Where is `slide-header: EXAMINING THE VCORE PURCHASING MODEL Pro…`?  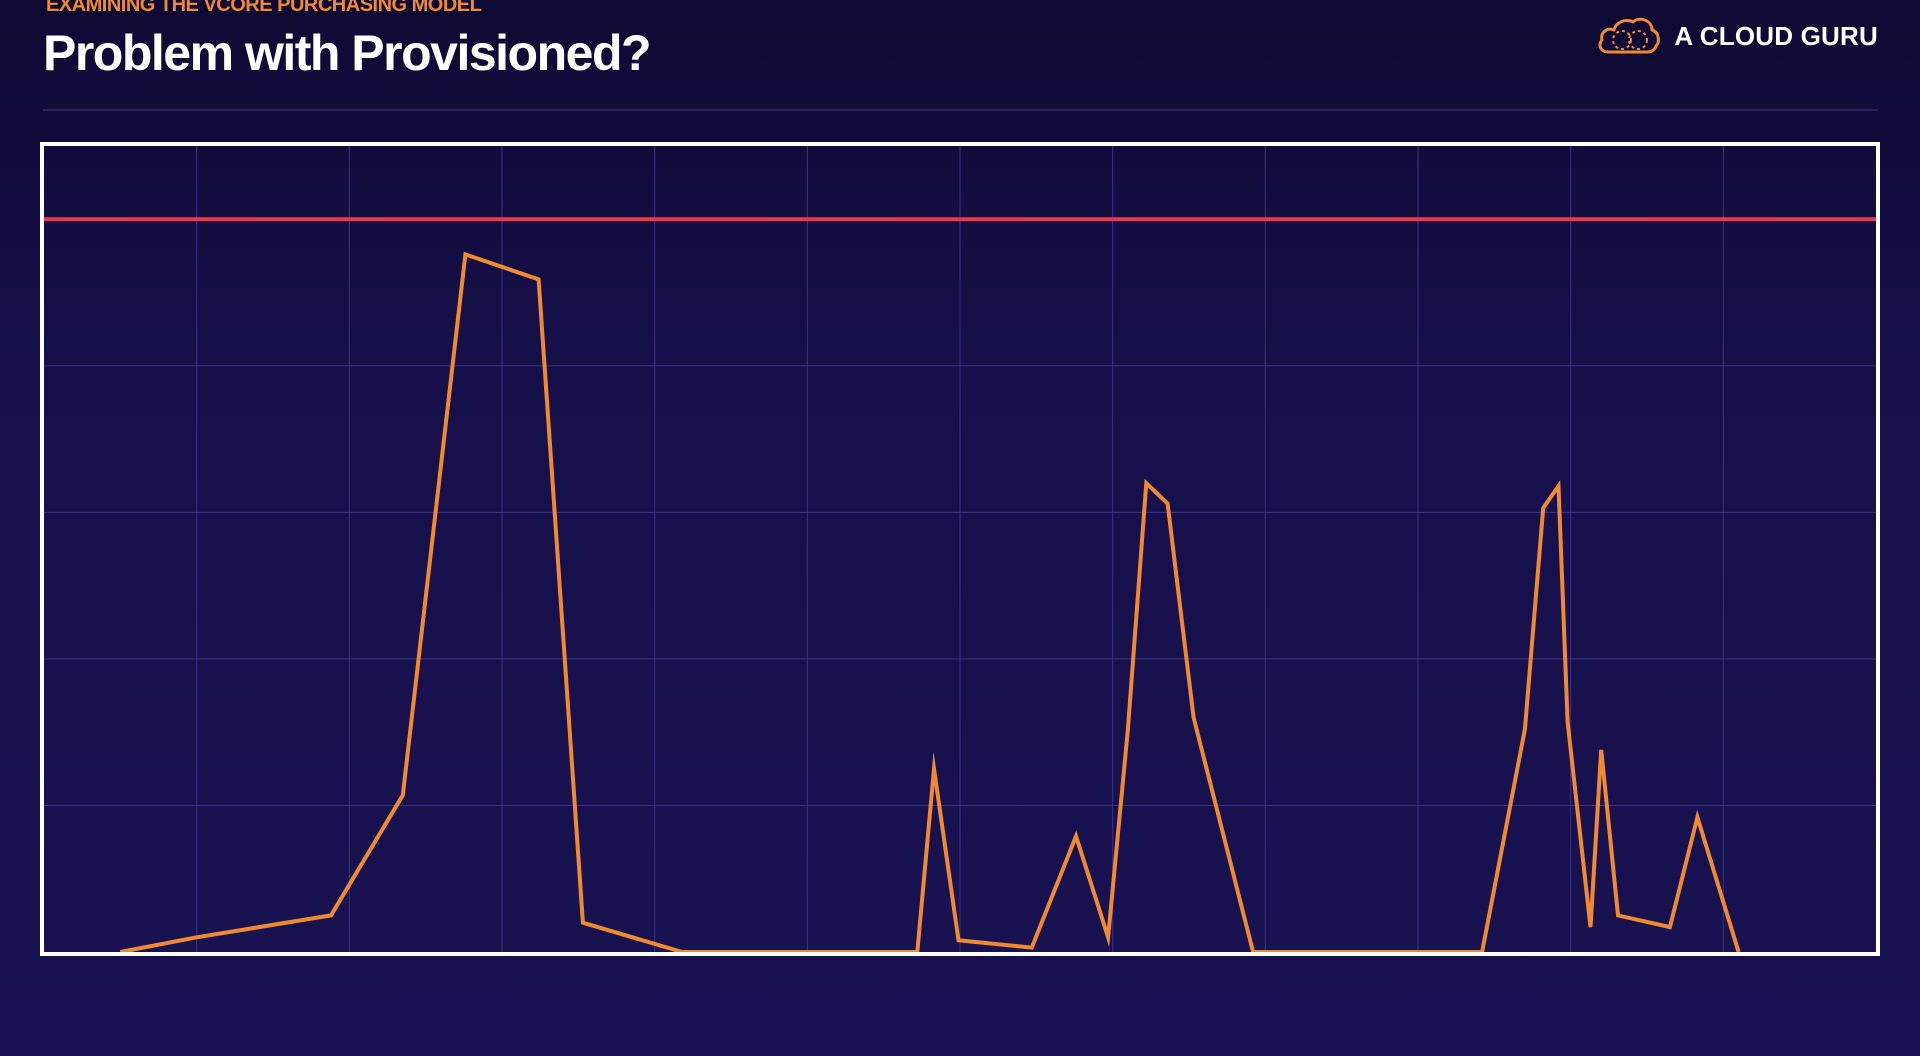 slide-header: EXAMINING THE VCORE PURCHASING MODEL Pro… is located at coordinates (960, 56).